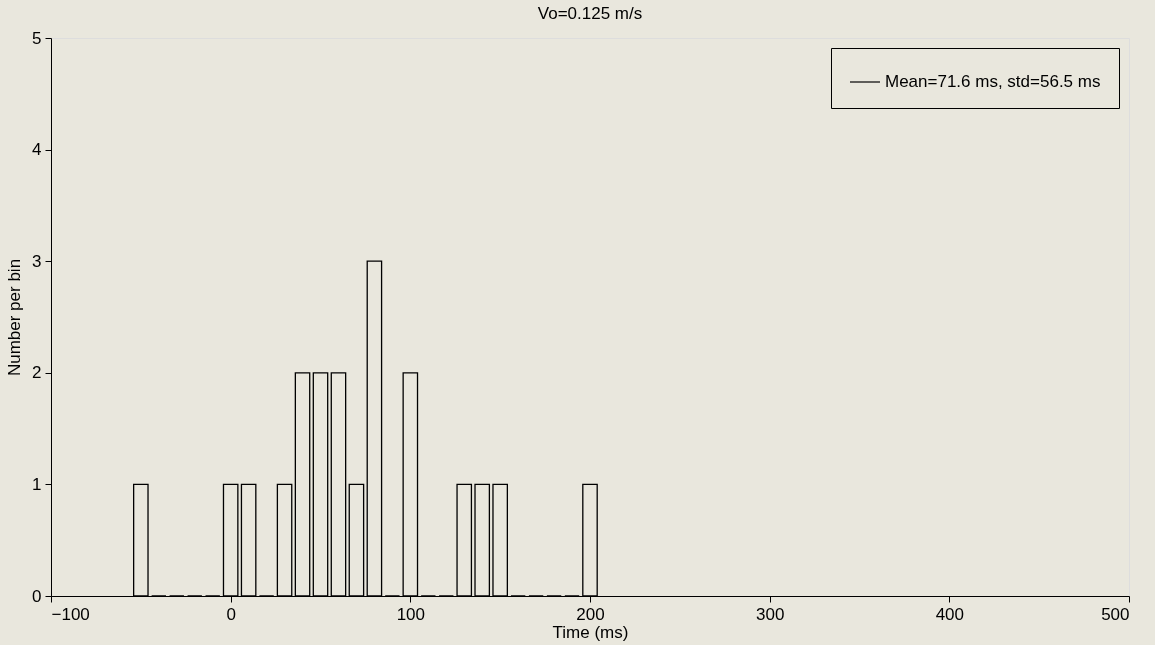 The height and width of the screenshot is (653, 1163). Describe the element at coordinates (231, 614) in the screenshot. I see `x-tick-label: 0` at that location.